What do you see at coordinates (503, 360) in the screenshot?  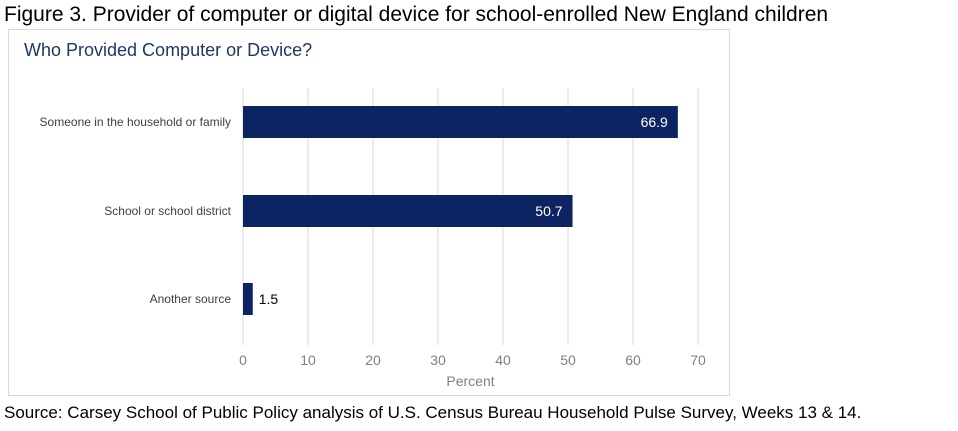 I see `x-tick-label: 40` at bounding box center [503, 360].